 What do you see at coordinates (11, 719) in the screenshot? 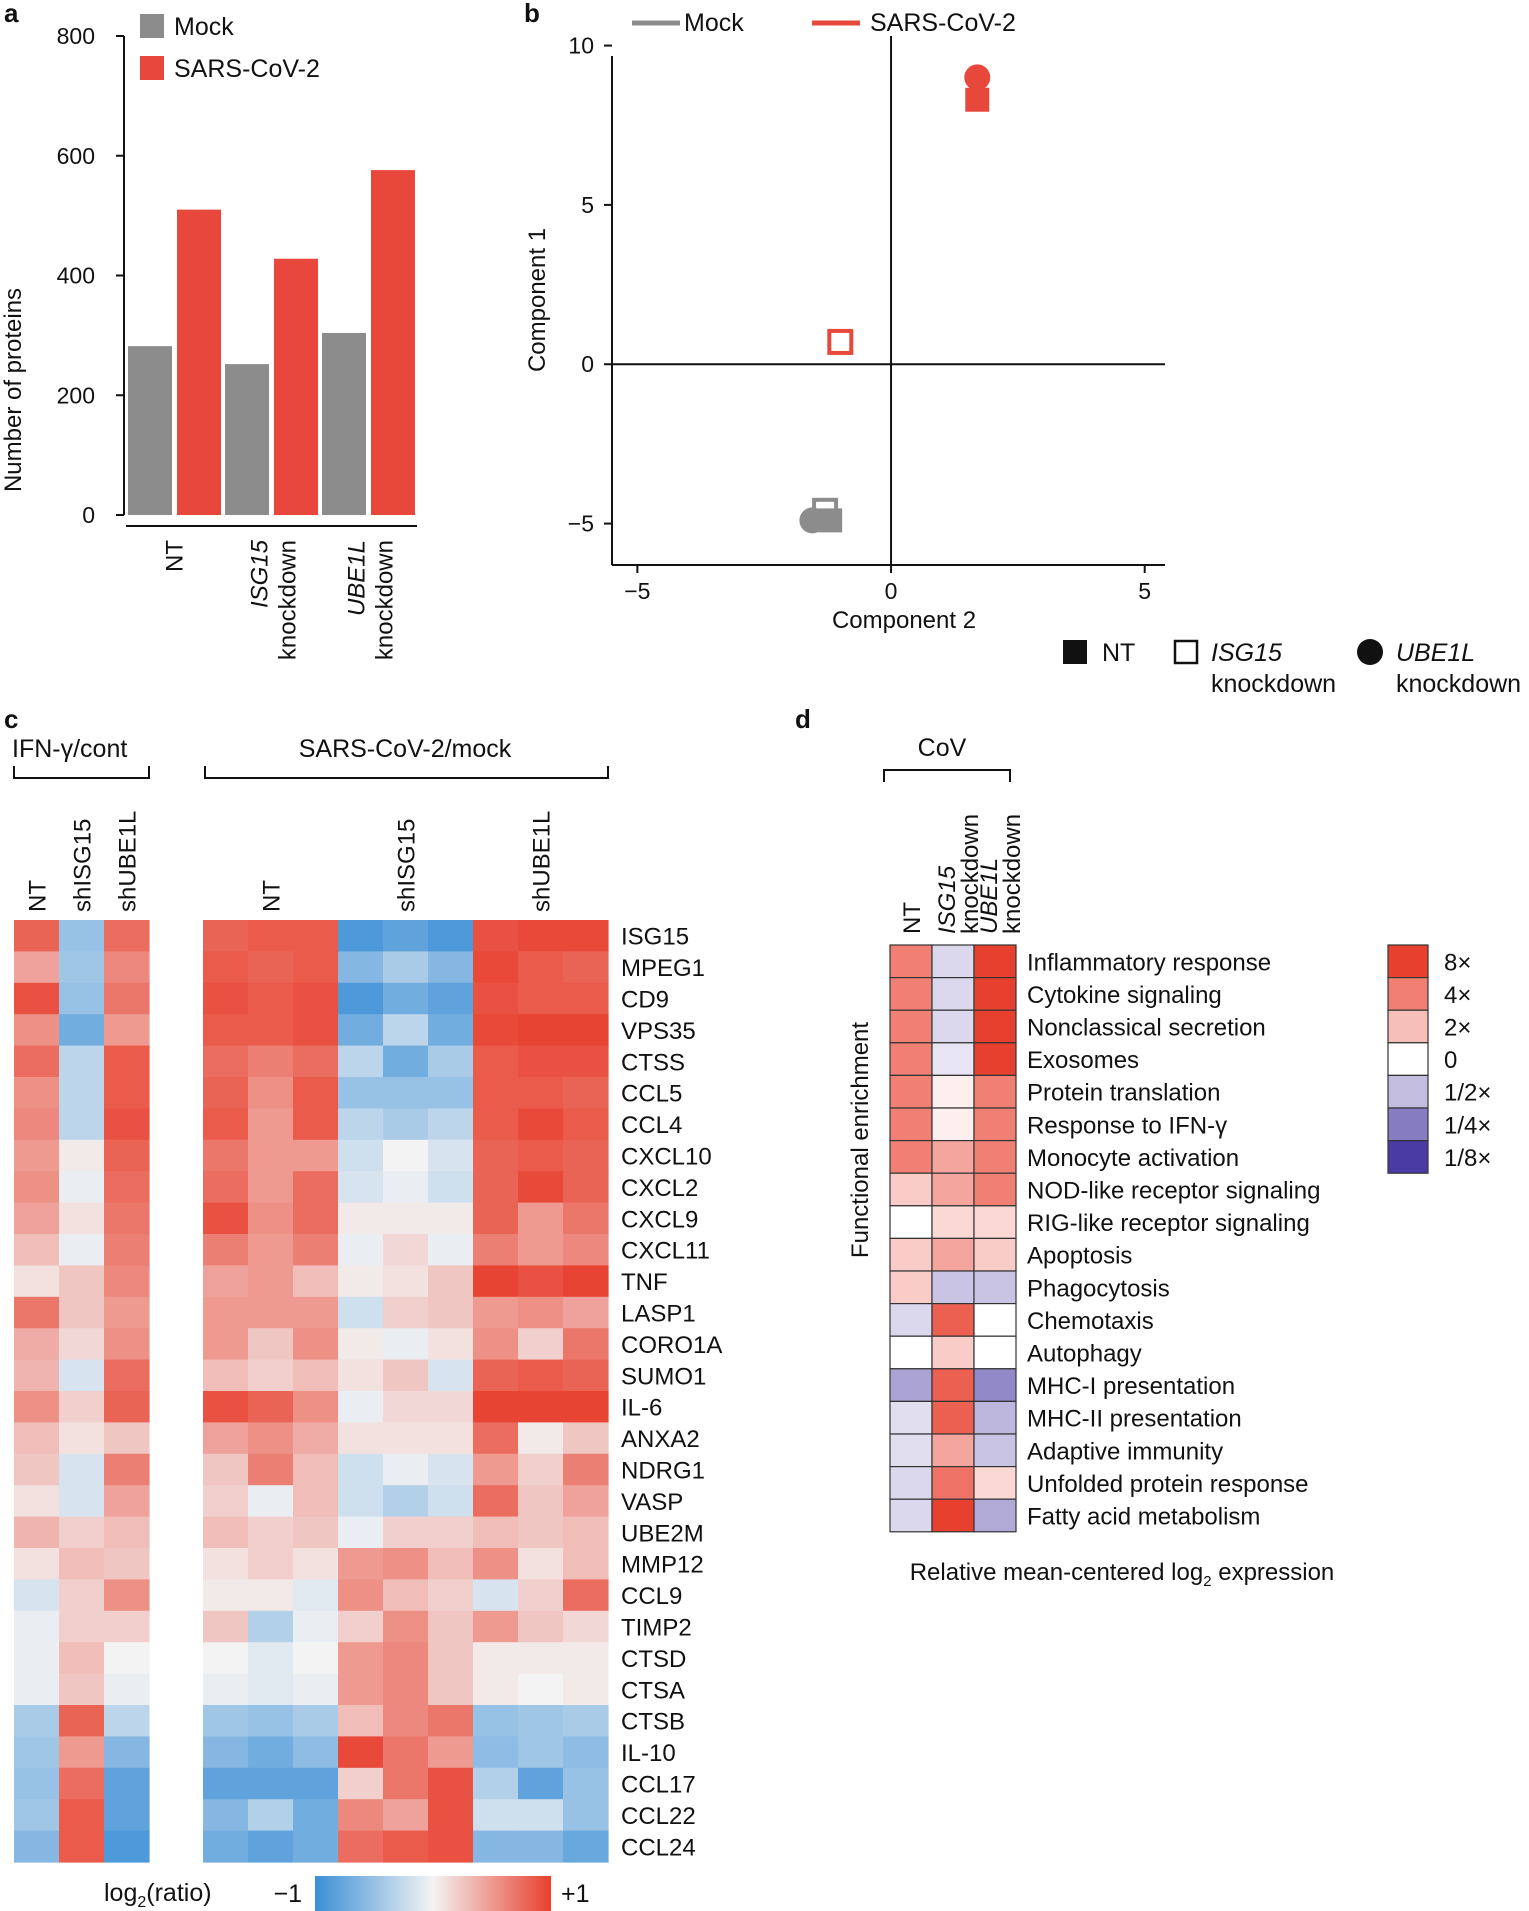
I see `panel-label-c: c` at bounding box center [11, 719].